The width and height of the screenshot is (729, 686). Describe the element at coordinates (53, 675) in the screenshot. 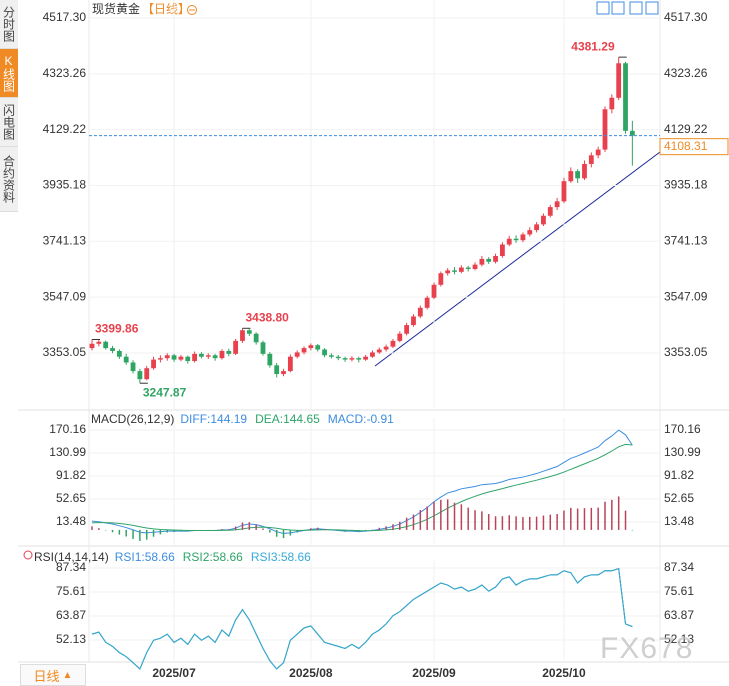

I see `period-button: 日线 ▲` at that location.